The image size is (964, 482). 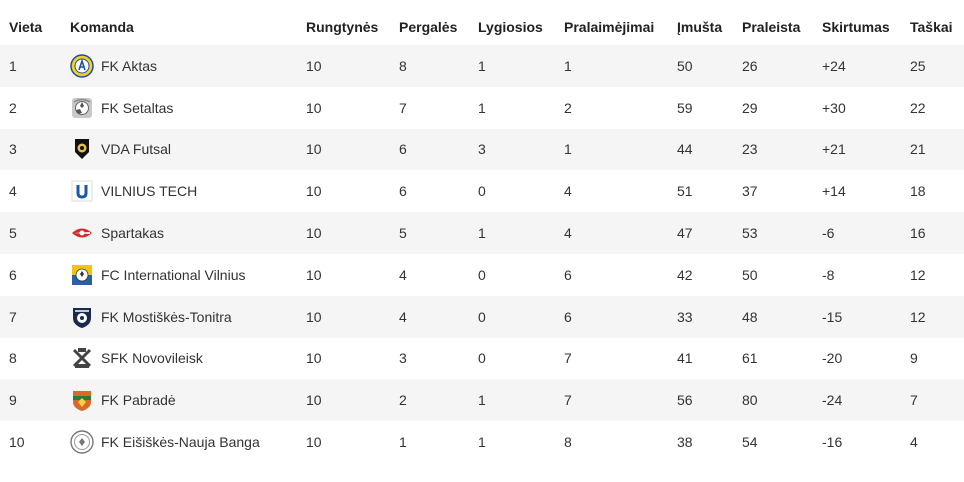 I want to click on conceded-cell: 26, so click(x=782, y=66).